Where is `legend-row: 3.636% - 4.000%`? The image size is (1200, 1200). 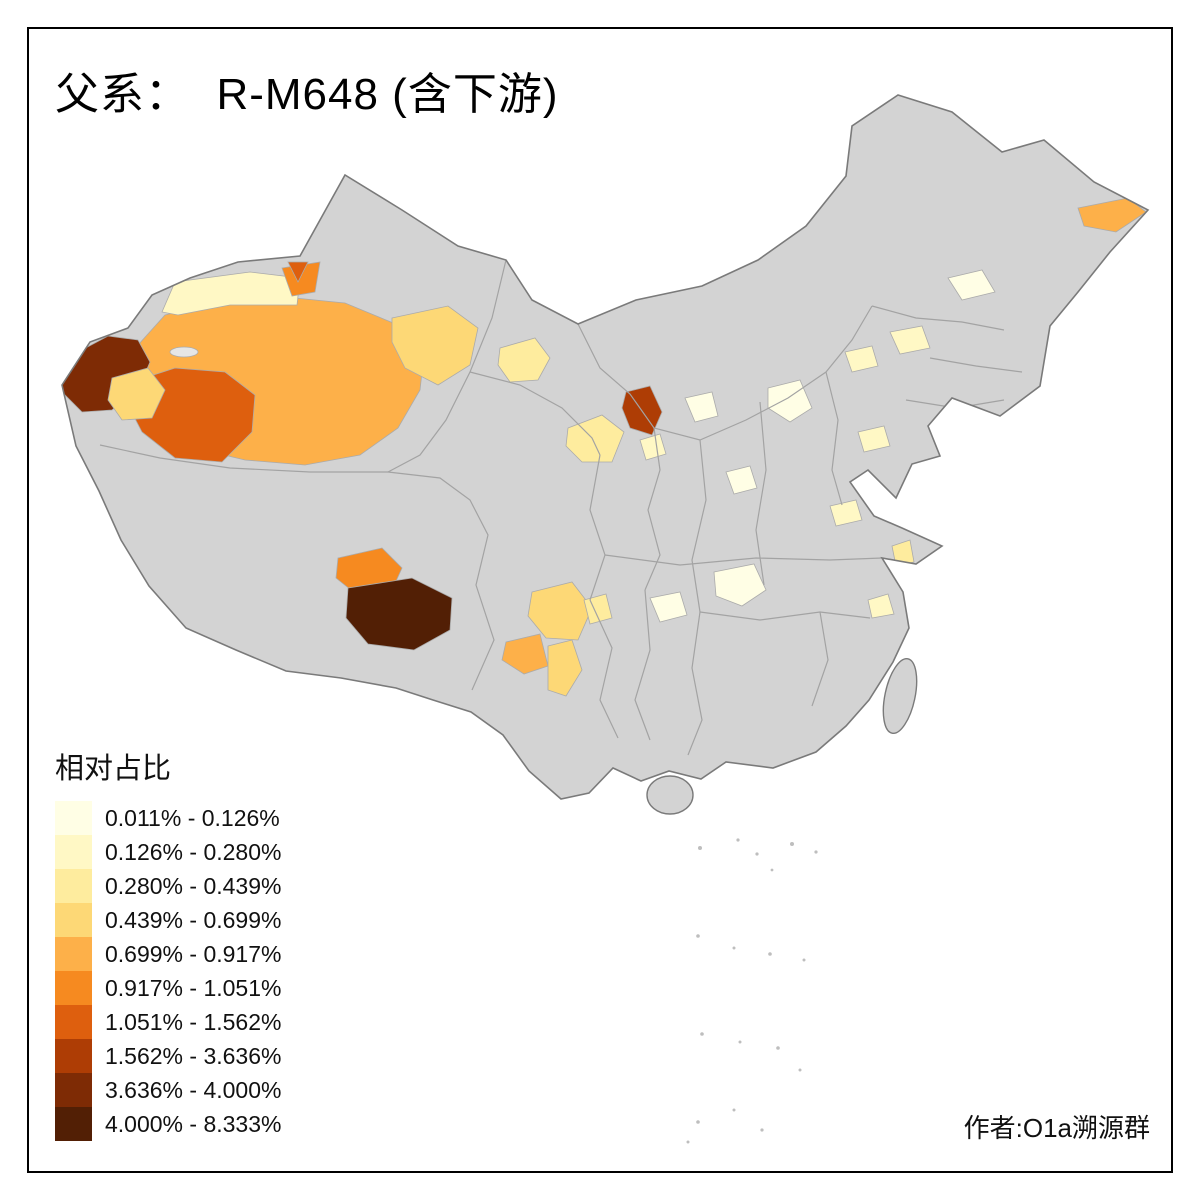 legend-row: 3.636% - 4.000% is located at coordinates (168, 1090).